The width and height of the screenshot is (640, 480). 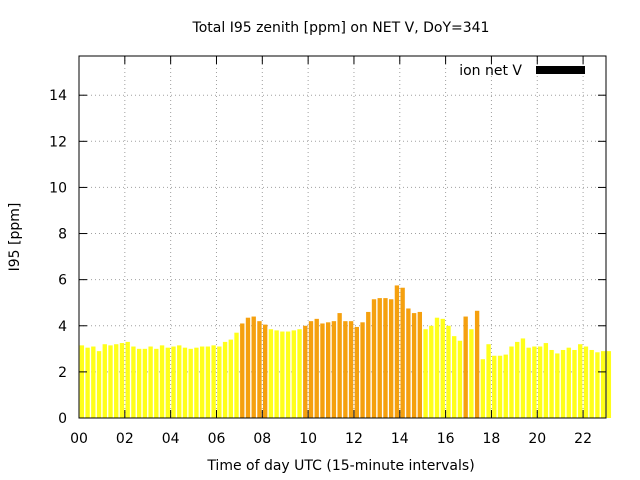 What do you see at coordinates (58, 96) in the screenshot?
I see `y-tick-label: 14` at bounding box center [58, 96].